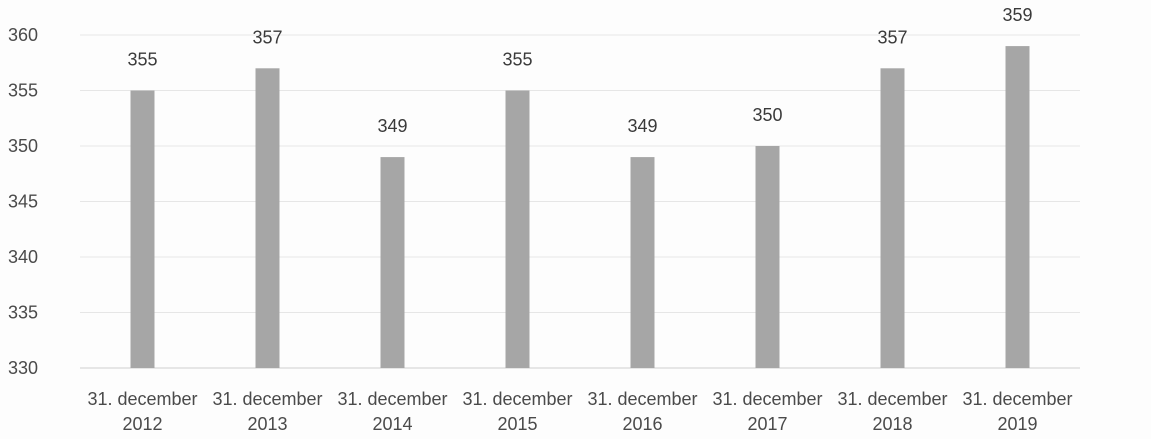  Describe the element at coordinates (1017, 411) in the screenshot. I see `x-tick-label: 31. december 2019` at that location.